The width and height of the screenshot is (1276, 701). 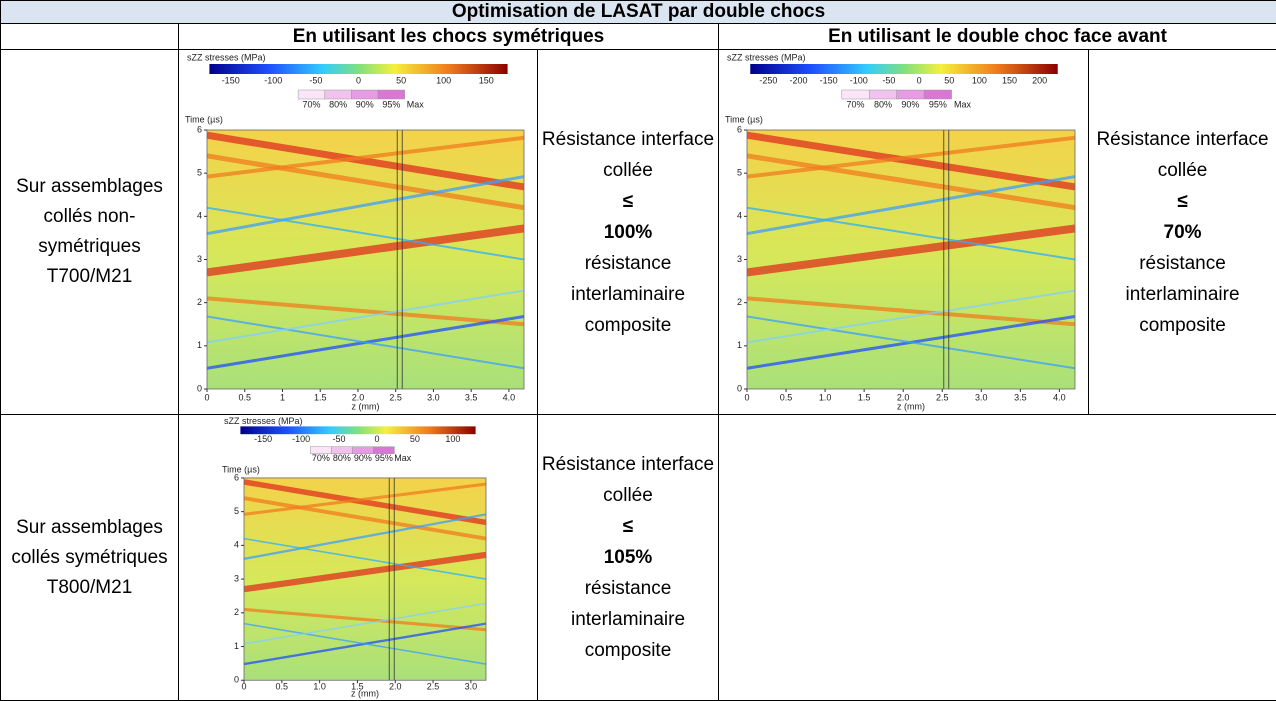 What do you see at coordinates (395, 686) in the screenshot?
I see `x-tick-label: 2.0` at bounding box center [395, 686].